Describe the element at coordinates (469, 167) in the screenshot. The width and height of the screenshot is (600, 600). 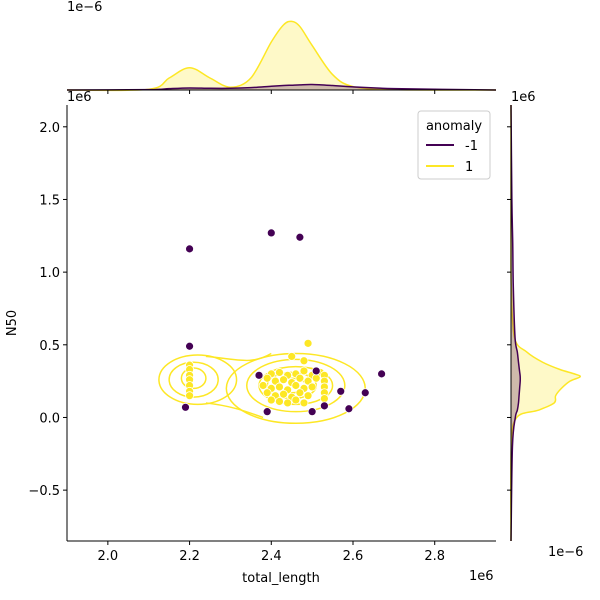
I see `legend-label-normal: 1` at that location.